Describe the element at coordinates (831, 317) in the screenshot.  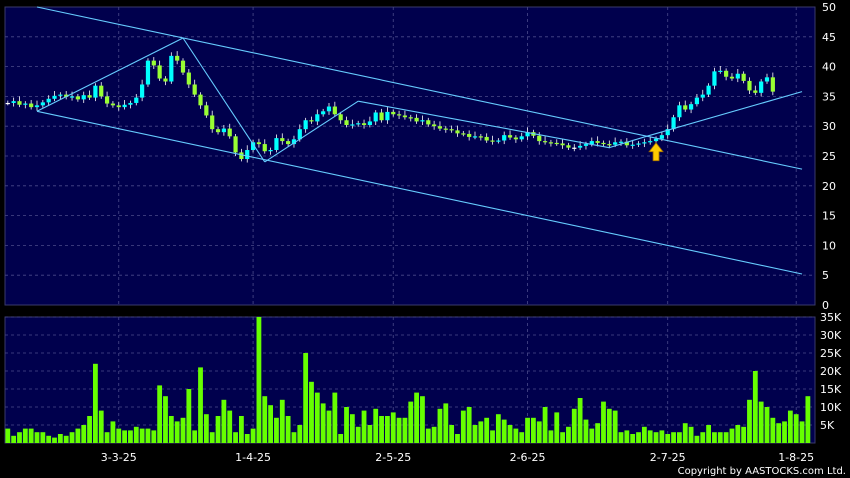
I see `volume-tick-label: 35K` at that location.